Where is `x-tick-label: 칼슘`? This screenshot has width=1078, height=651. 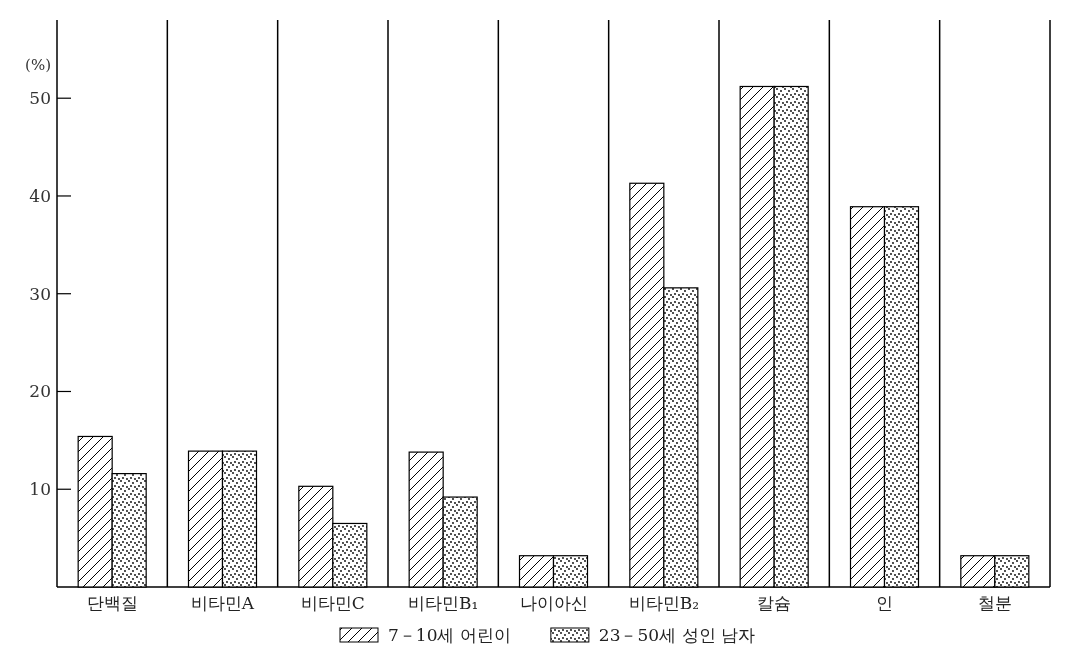
x-tick-label: 칼슘 is located at coordinates (774, 603).